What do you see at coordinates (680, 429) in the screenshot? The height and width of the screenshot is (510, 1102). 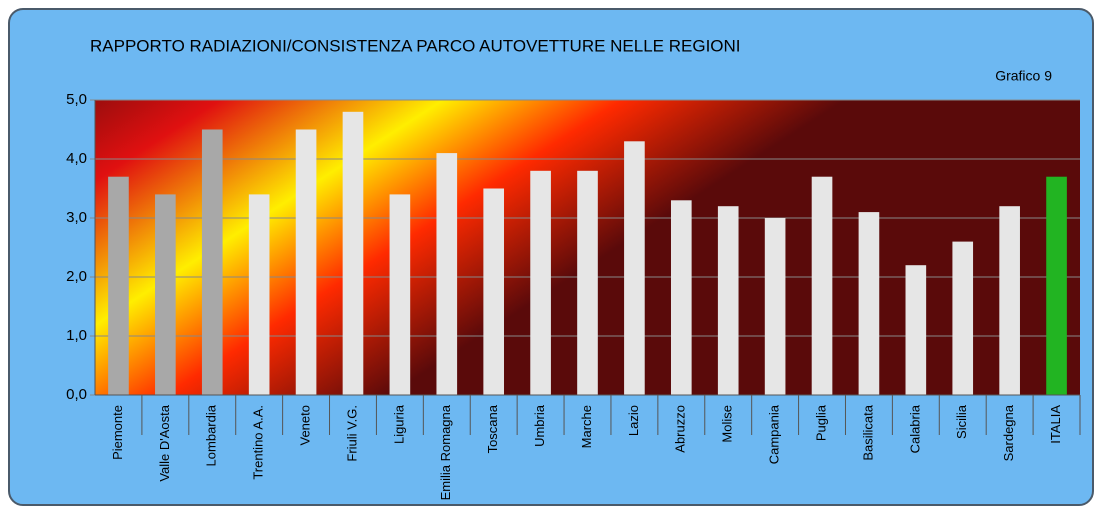 I see `x-tick-label: Abruzzo` at bounding box center [680, 429].